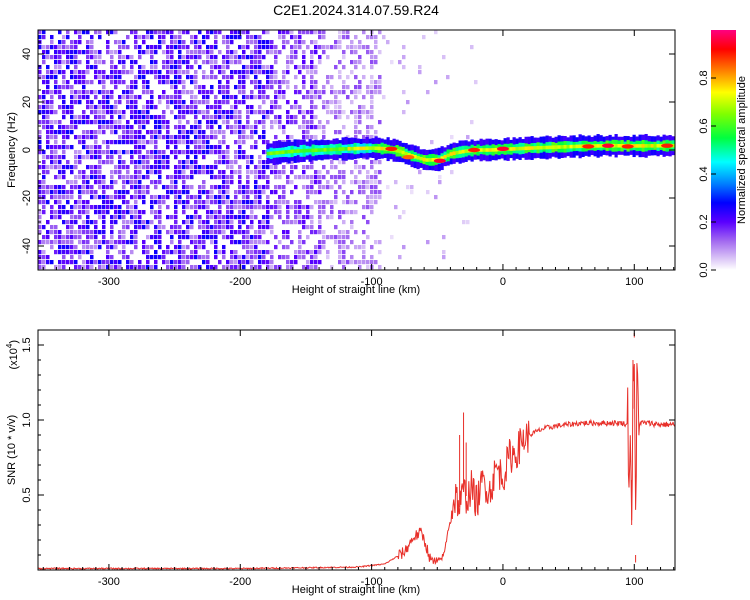  I want to click on colorbar-tick-label: 0.8, so click(704, 77).